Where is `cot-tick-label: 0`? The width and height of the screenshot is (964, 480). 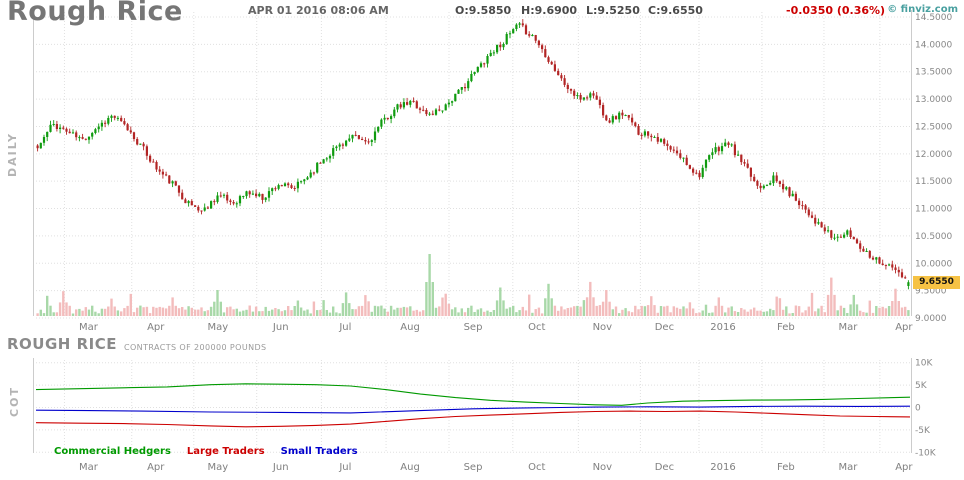 cot-tick-label: 0 is located at coordinates (918, 409).